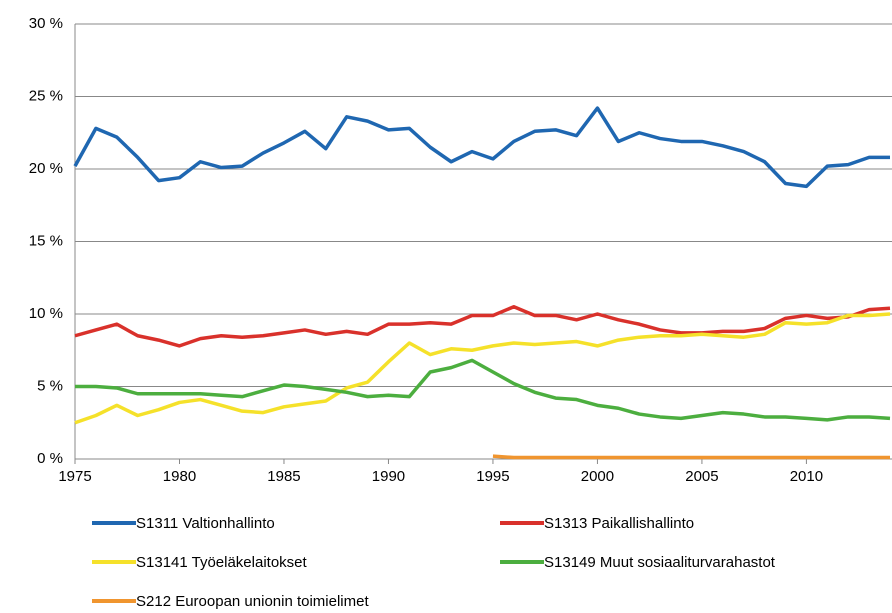  Describe the element at coordinates (46, 168) in the screenshot. I see `y-tick-label: 20 %` at that location.